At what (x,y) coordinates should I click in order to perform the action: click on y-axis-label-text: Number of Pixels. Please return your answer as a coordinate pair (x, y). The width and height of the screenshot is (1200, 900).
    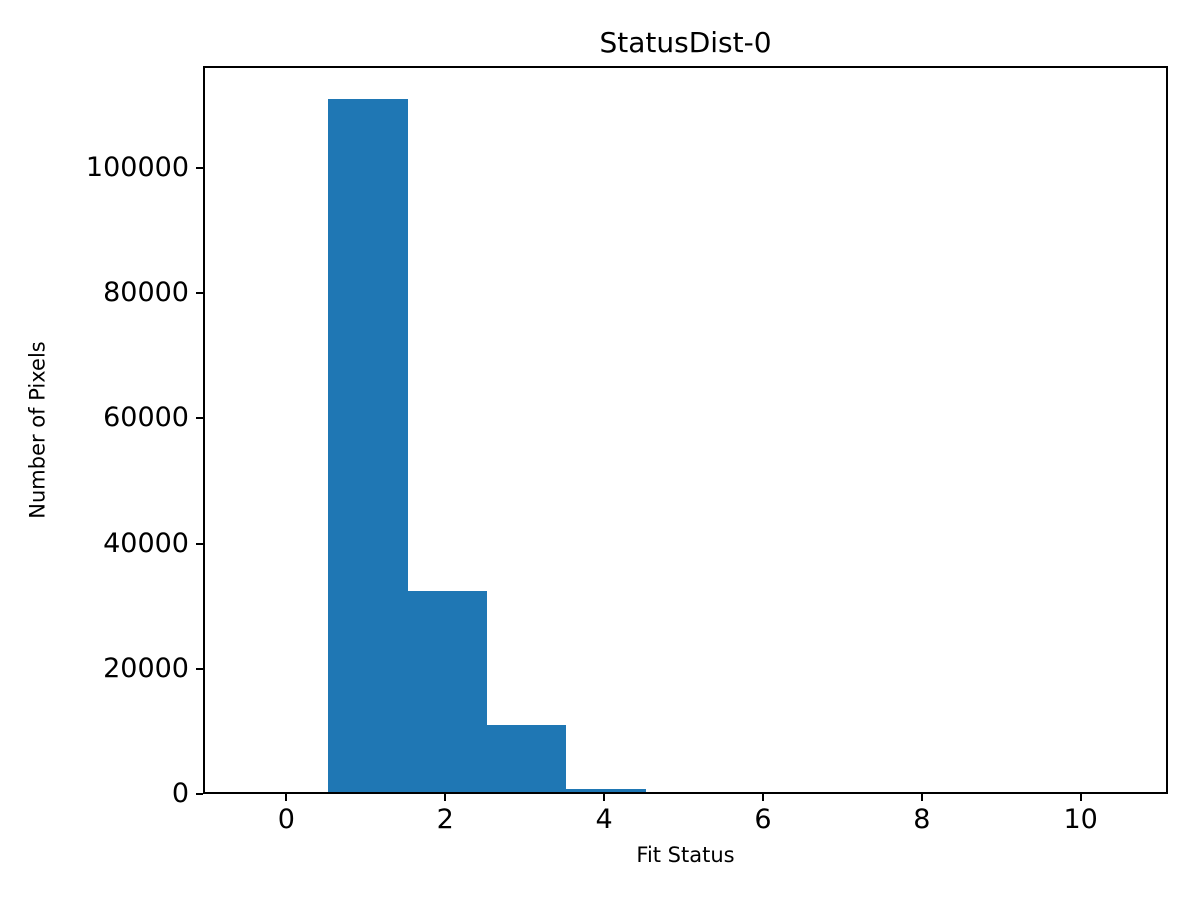
    Looking at the image, I should click on (38, 430).